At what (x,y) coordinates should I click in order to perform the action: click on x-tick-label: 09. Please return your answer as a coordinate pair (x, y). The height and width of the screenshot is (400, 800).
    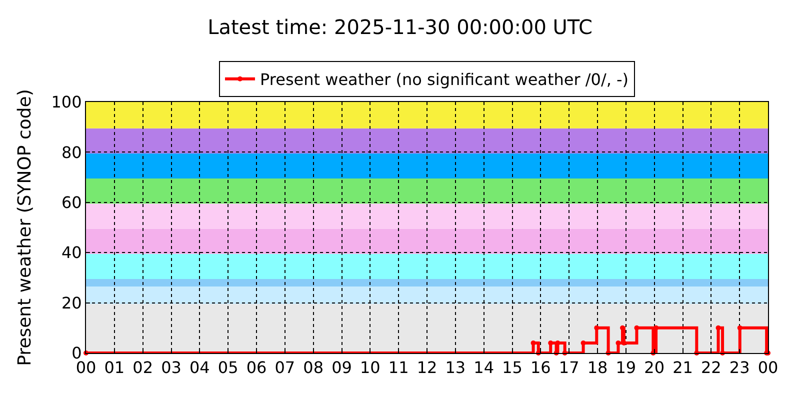
    Looking at the image, I should click on (342, 368).